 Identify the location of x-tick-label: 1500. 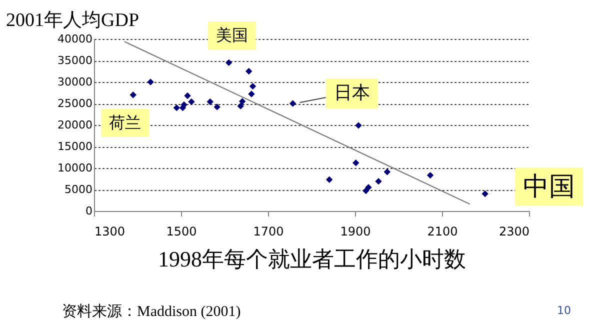
(181, 231).